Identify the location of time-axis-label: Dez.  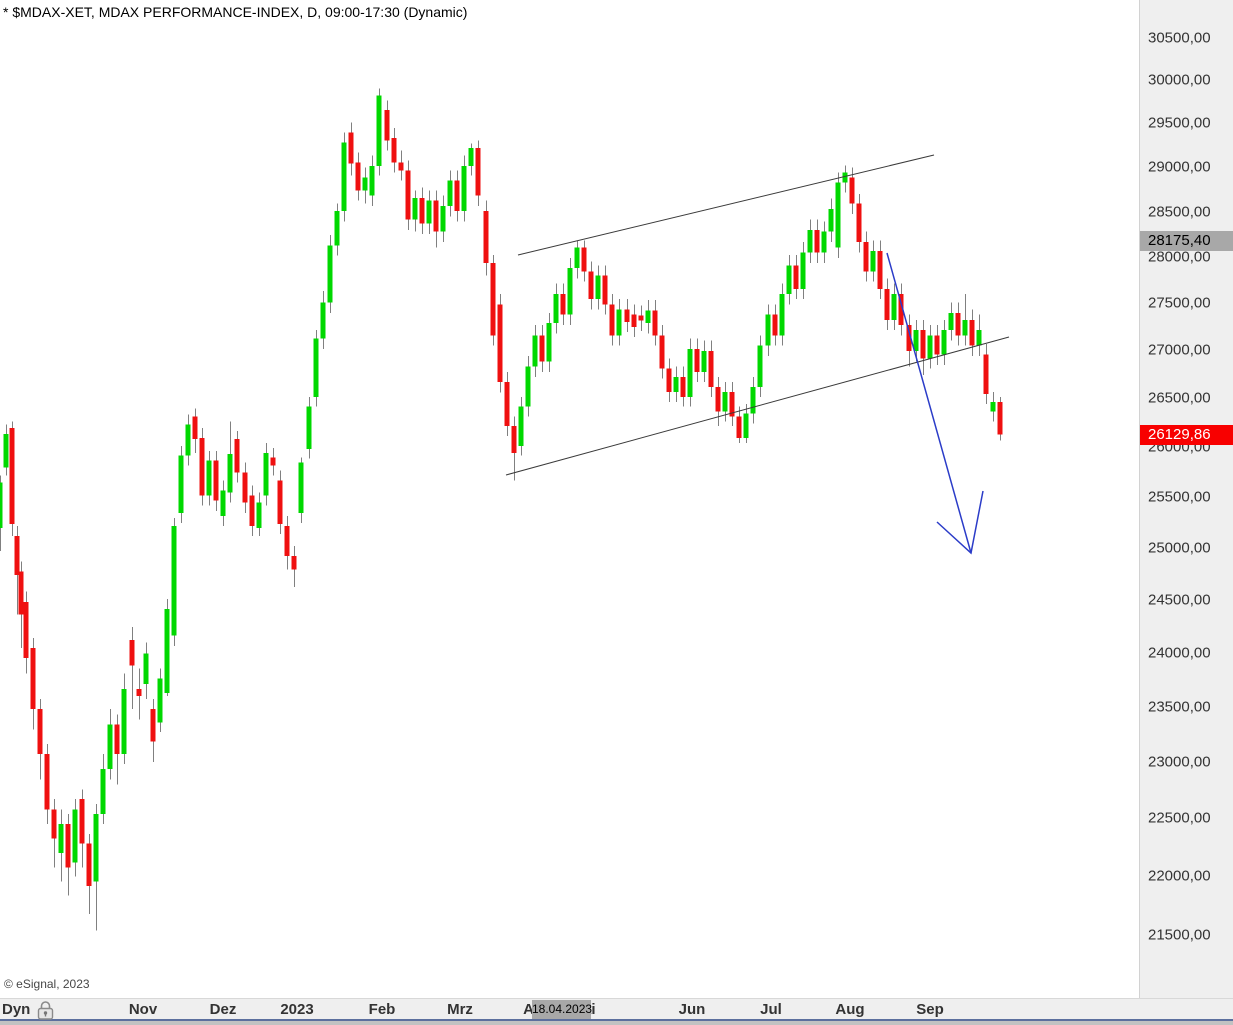
(223, 1009).